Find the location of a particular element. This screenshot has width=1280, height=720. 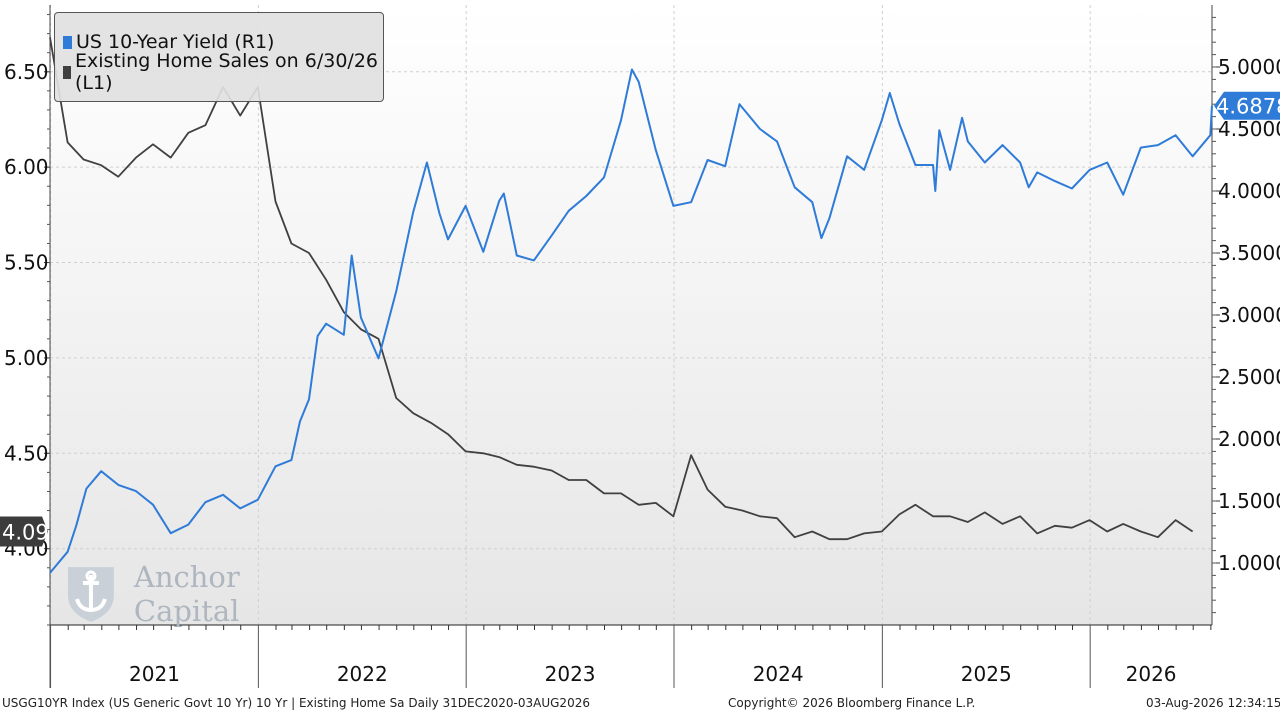

y-right-tick-label: 5.0000 is located at coordinates (1249, 67).